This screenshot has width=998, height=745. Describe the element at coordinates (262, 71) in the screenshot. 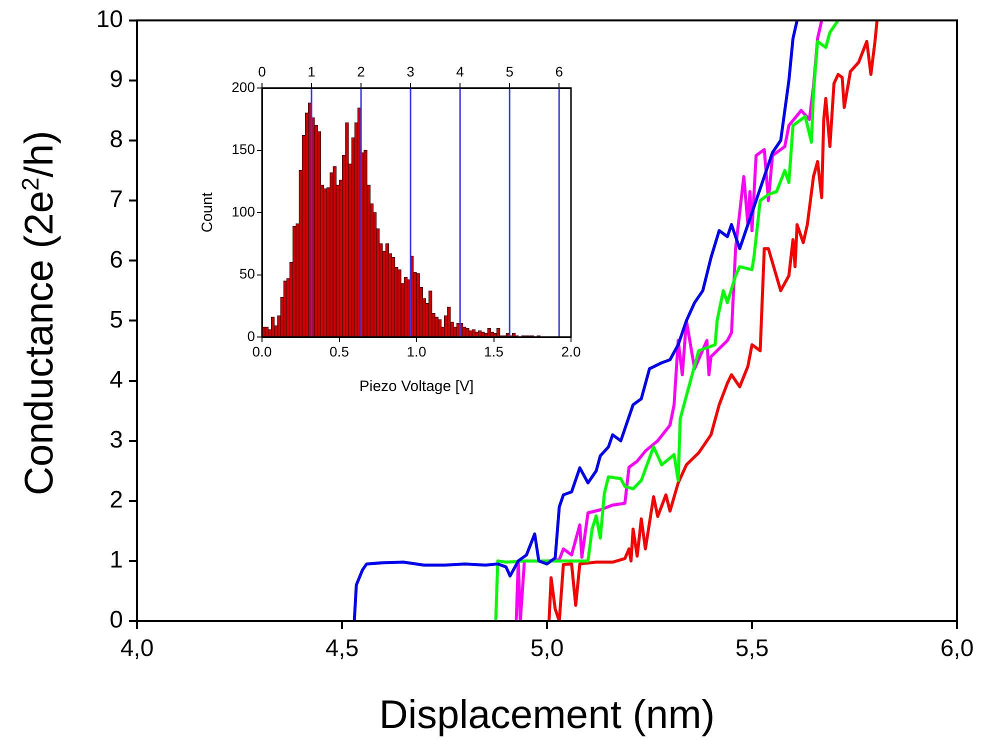

I see `x2-tick-label: 0` at that location.